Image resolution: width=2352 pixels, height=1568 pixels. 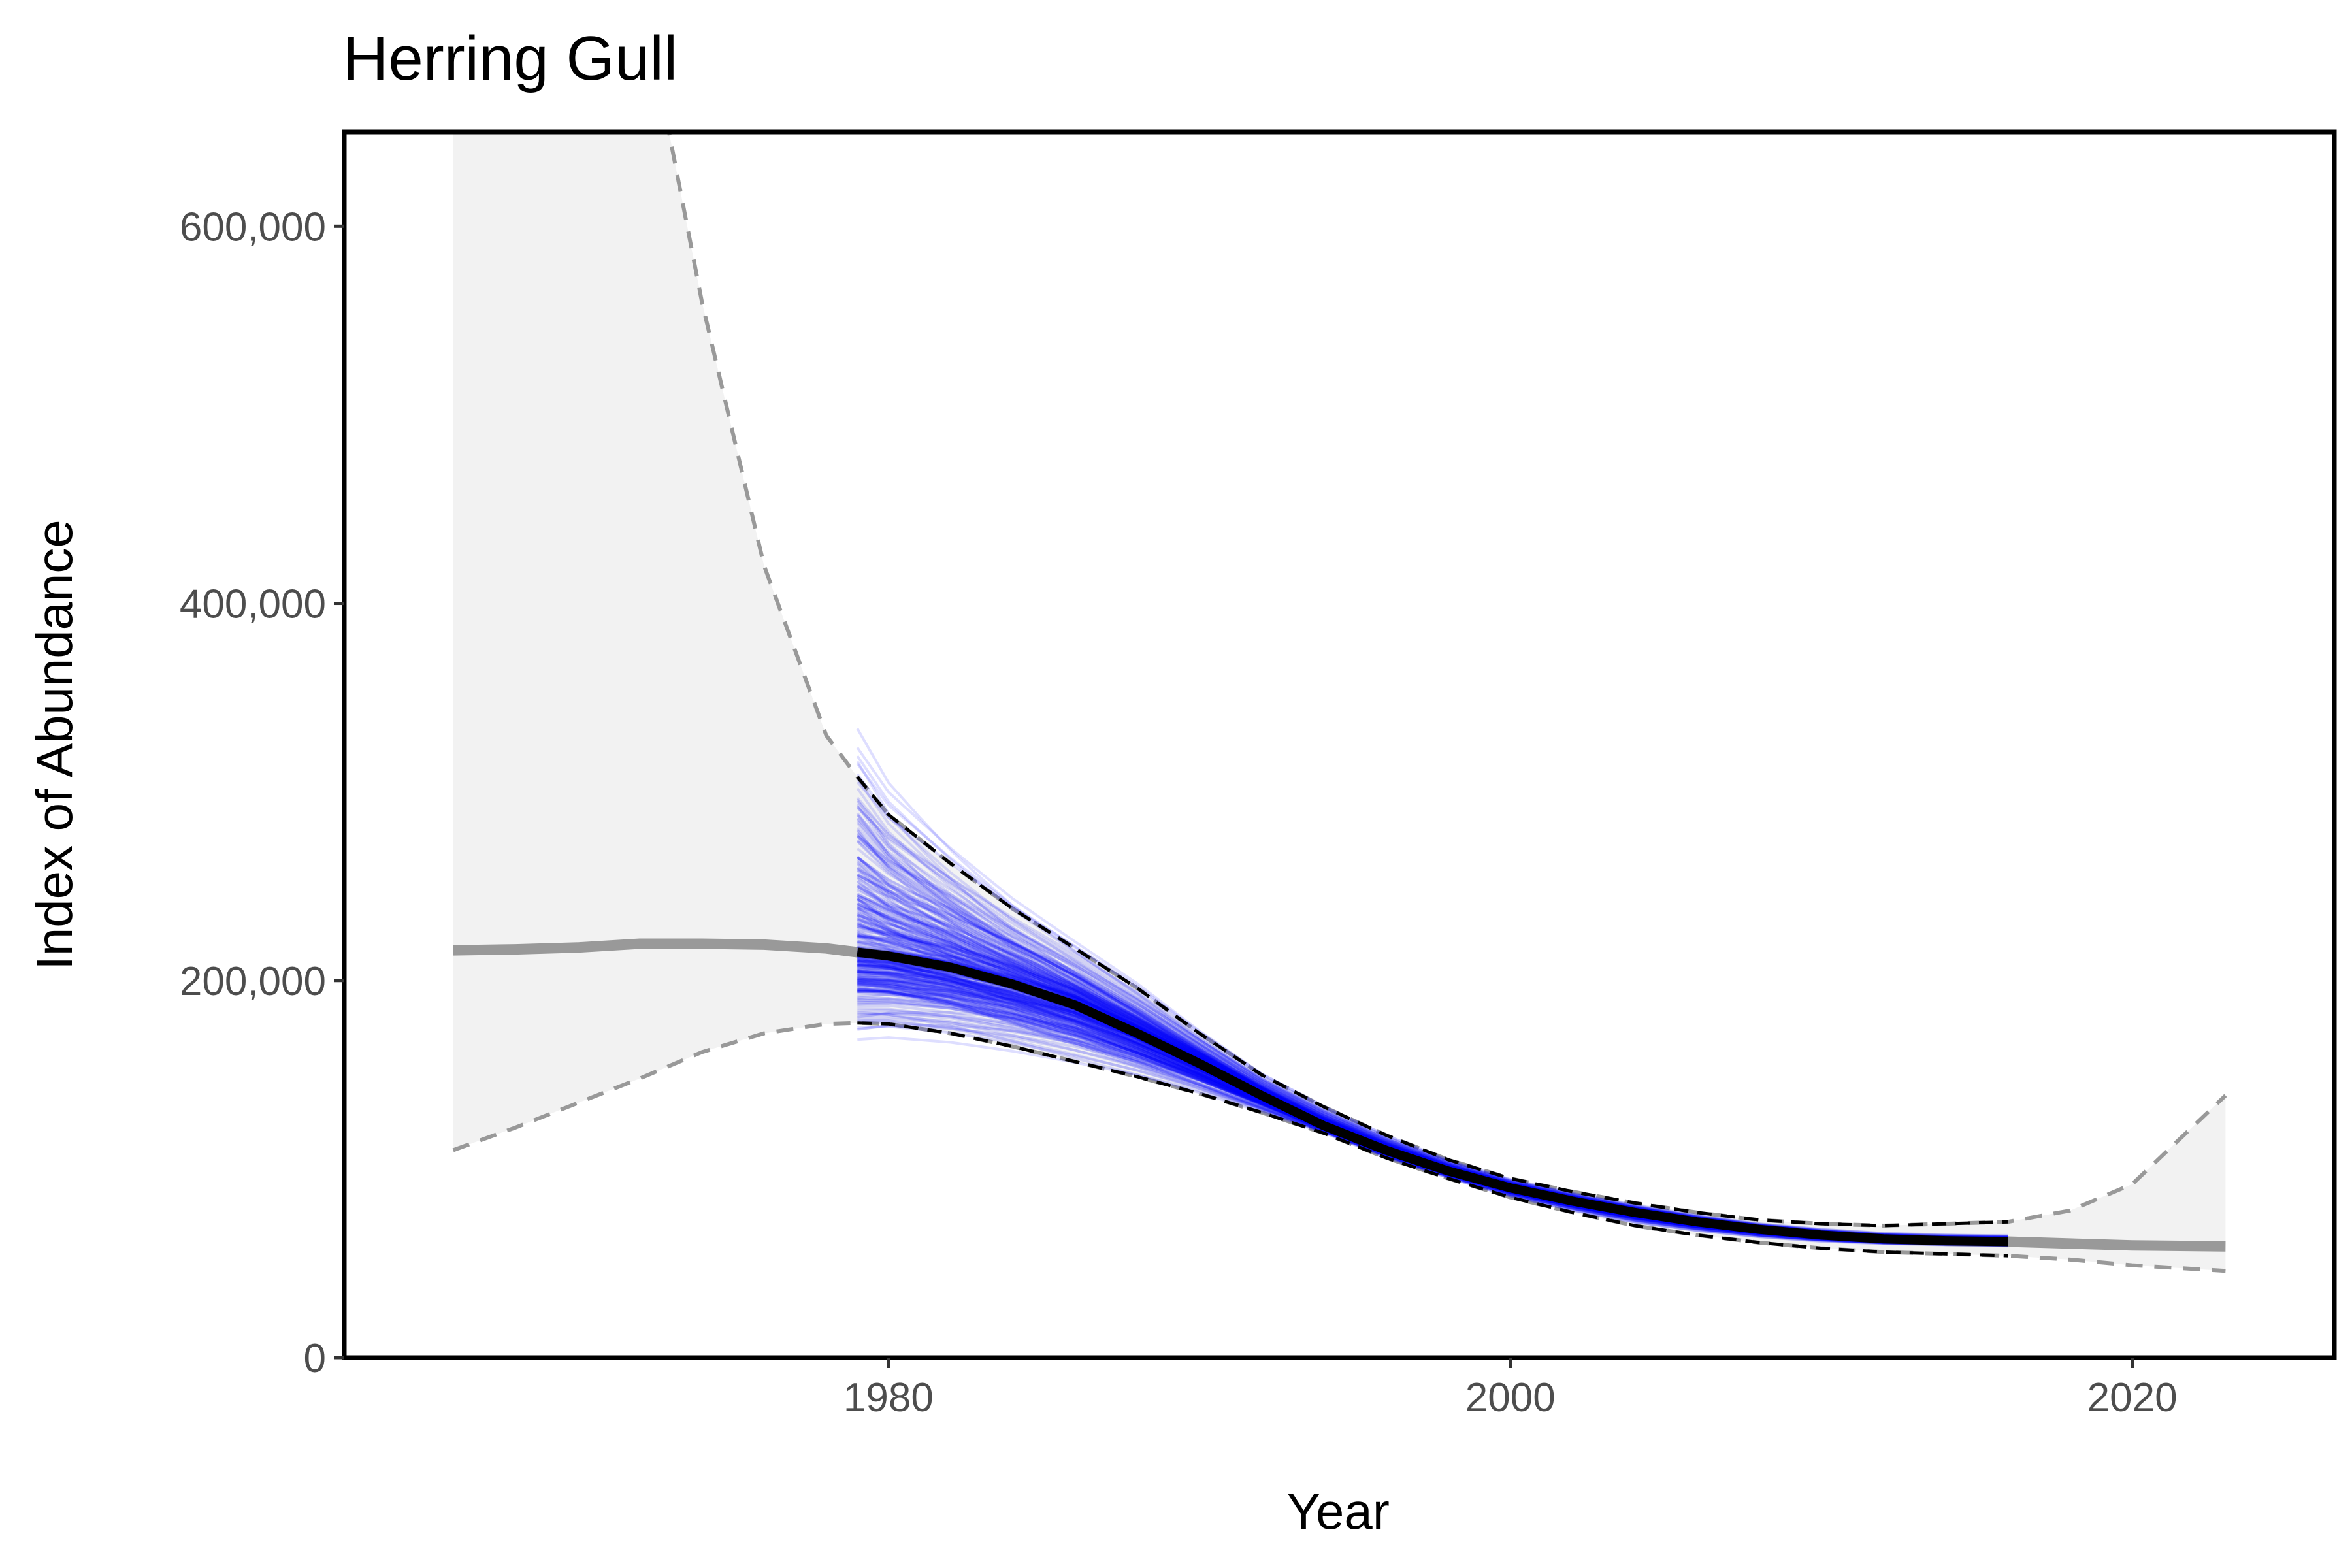 What do you see at coordinates (2132, 1397) in the screenshot?
I see `x-tick-label: 2020` at bounding box center [2132, 1397].